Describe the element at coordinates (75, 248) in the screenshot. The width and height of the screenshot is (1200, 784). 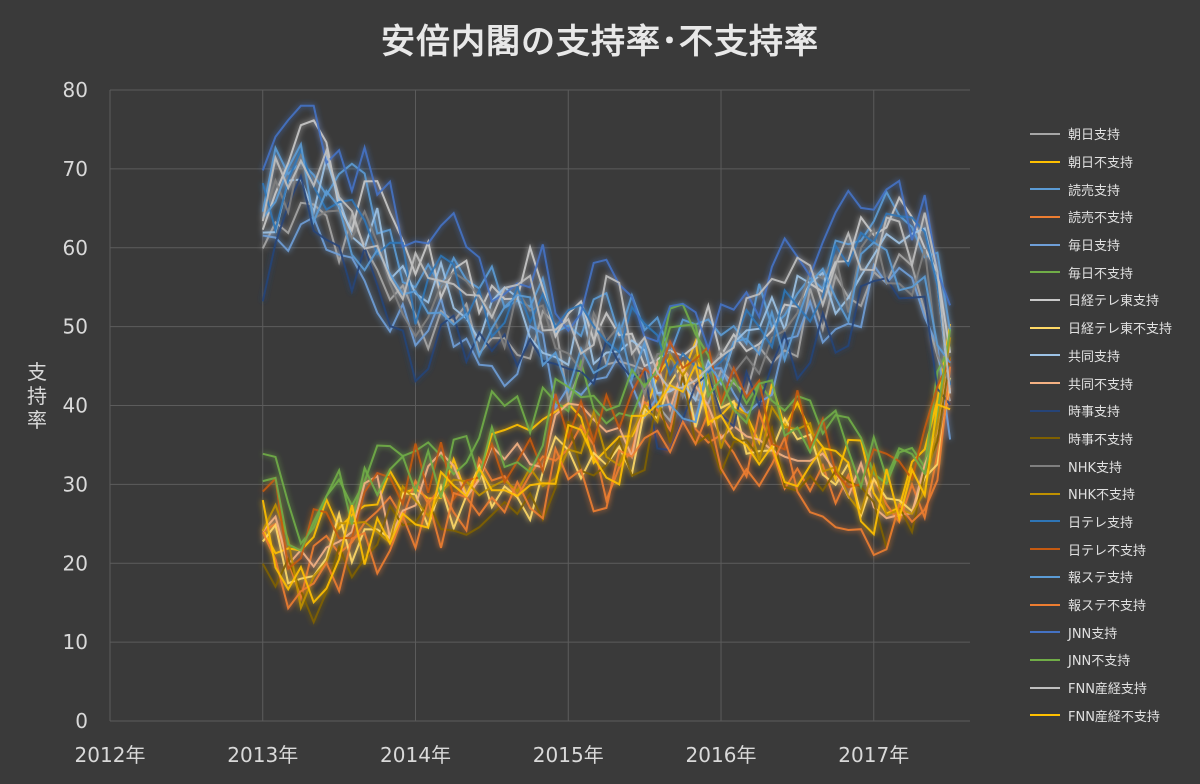
I see `y-tick-label: 60` at that location.